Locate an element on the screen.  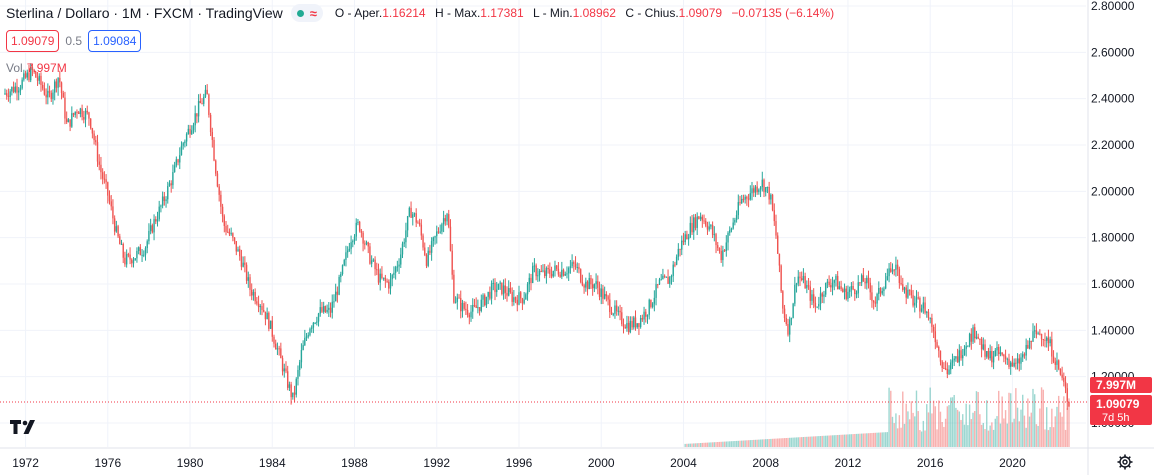
tradingview-logo-icon is located at coordinates (23, 426).